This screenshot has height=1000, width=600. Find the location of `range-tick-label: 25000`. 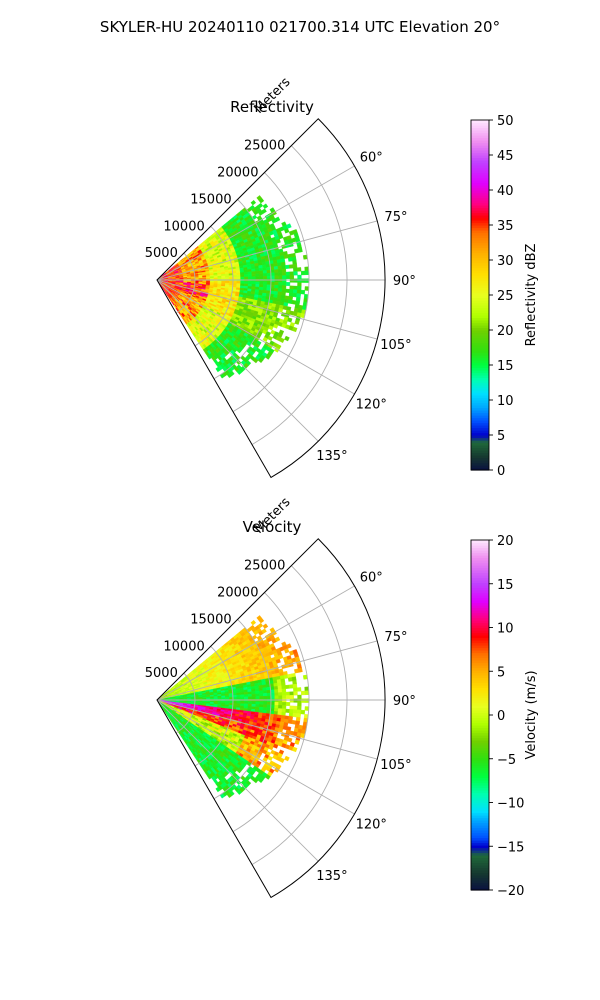

range-tick-label: 25000 is located at coordinates (264, 146).